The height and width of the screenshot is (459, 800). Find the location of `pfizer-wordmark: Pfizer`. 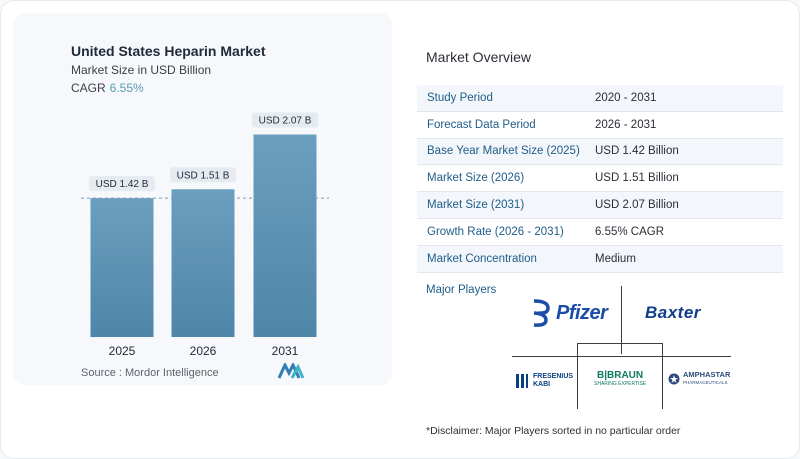

pfizer-wordmark: Pfizer is located at coordinates (582, 312).